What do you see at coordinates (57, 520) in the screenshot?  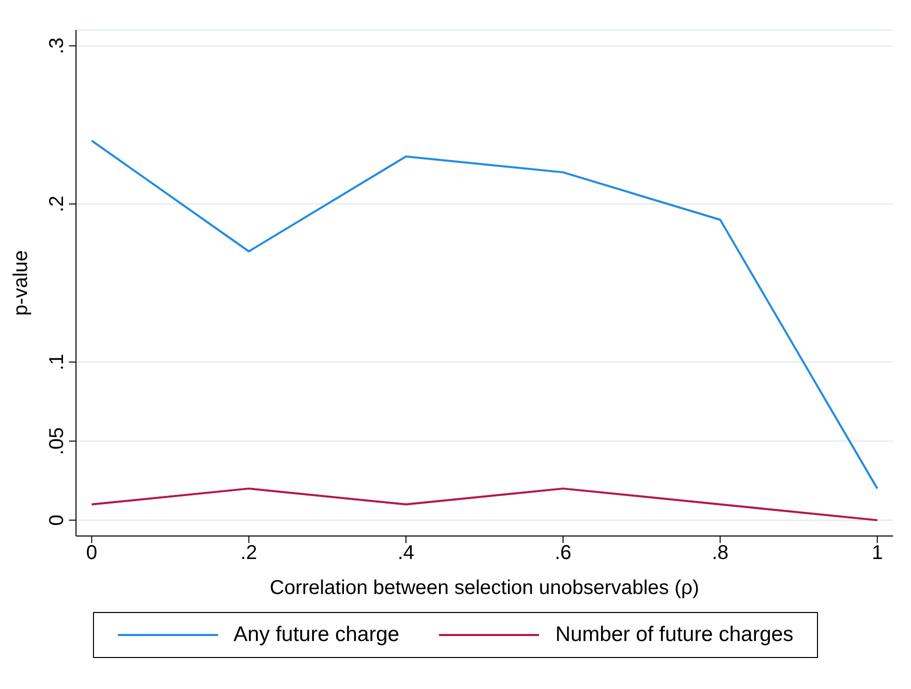 I see `y-tick-label: 0` at bounding box center [57, 520].